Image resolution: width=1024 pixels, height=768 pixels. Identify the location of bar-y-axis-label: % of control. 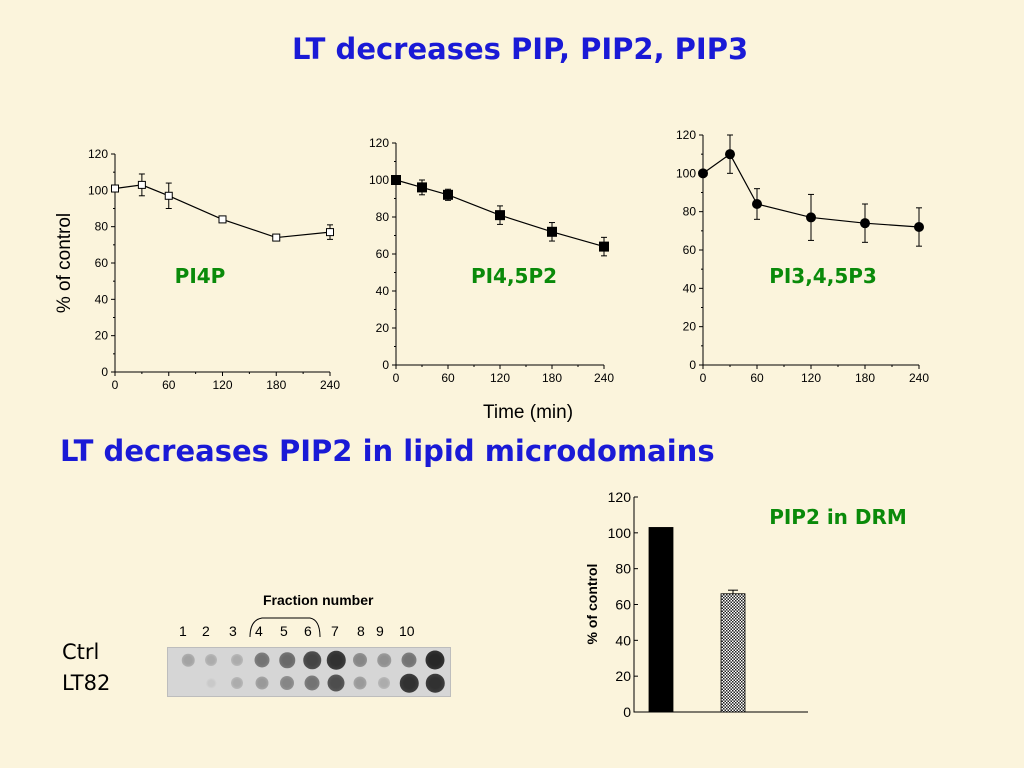
(592, 604).